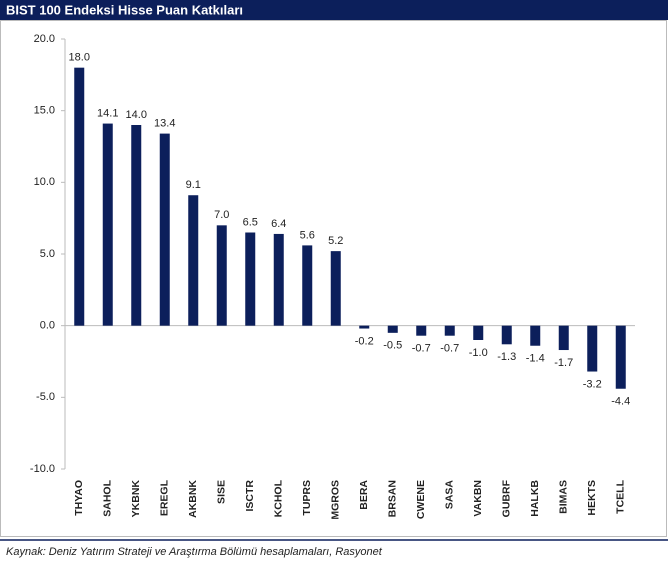 The image size is (668, 567). Describe the element at coordinates (307, 498) in the screenshot. I see `x-tick-label: TUPRS` at that location.